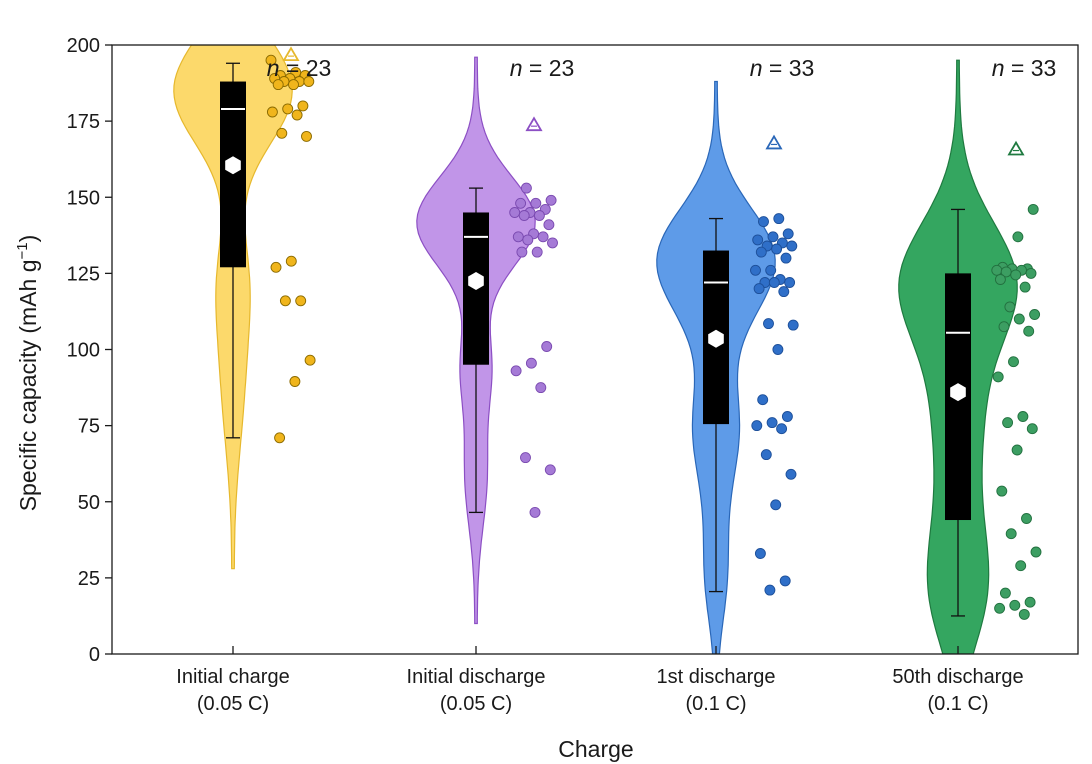  What do you see at coordinates (476, 704) in the screenshot?
I see `x-category-sublabel: (0.05 C)` at bounding box center [476, 704].